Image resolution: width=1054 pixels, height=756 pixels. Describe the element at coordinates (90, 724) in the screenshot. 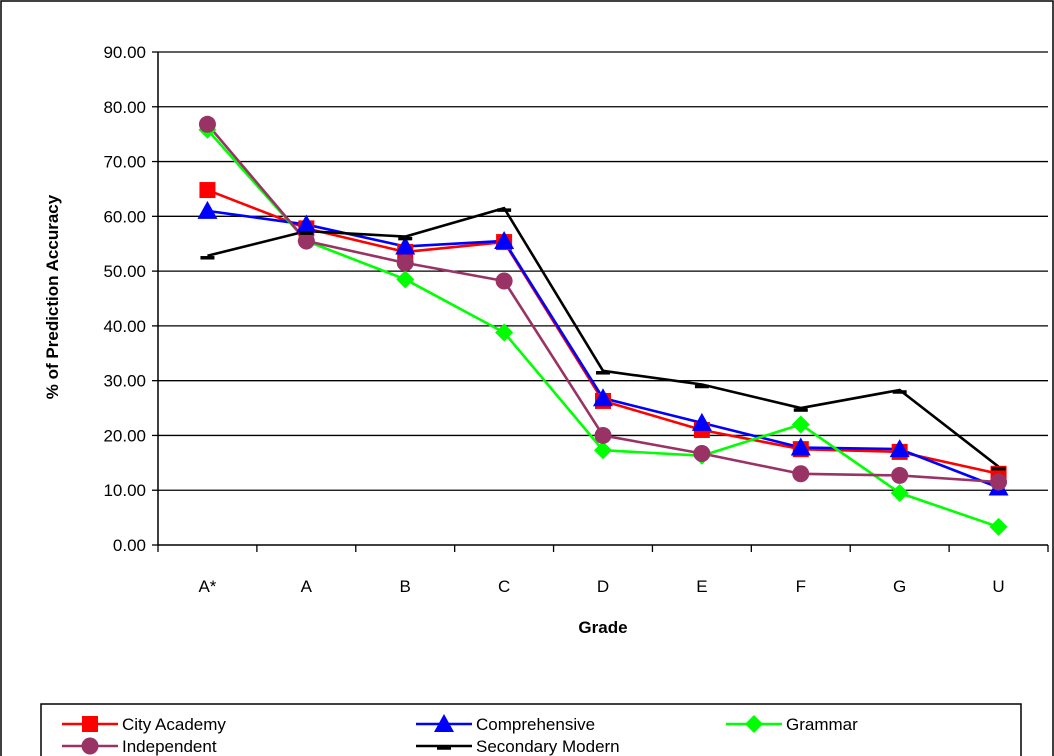

I see `legend-marker-city-academy` at that location.